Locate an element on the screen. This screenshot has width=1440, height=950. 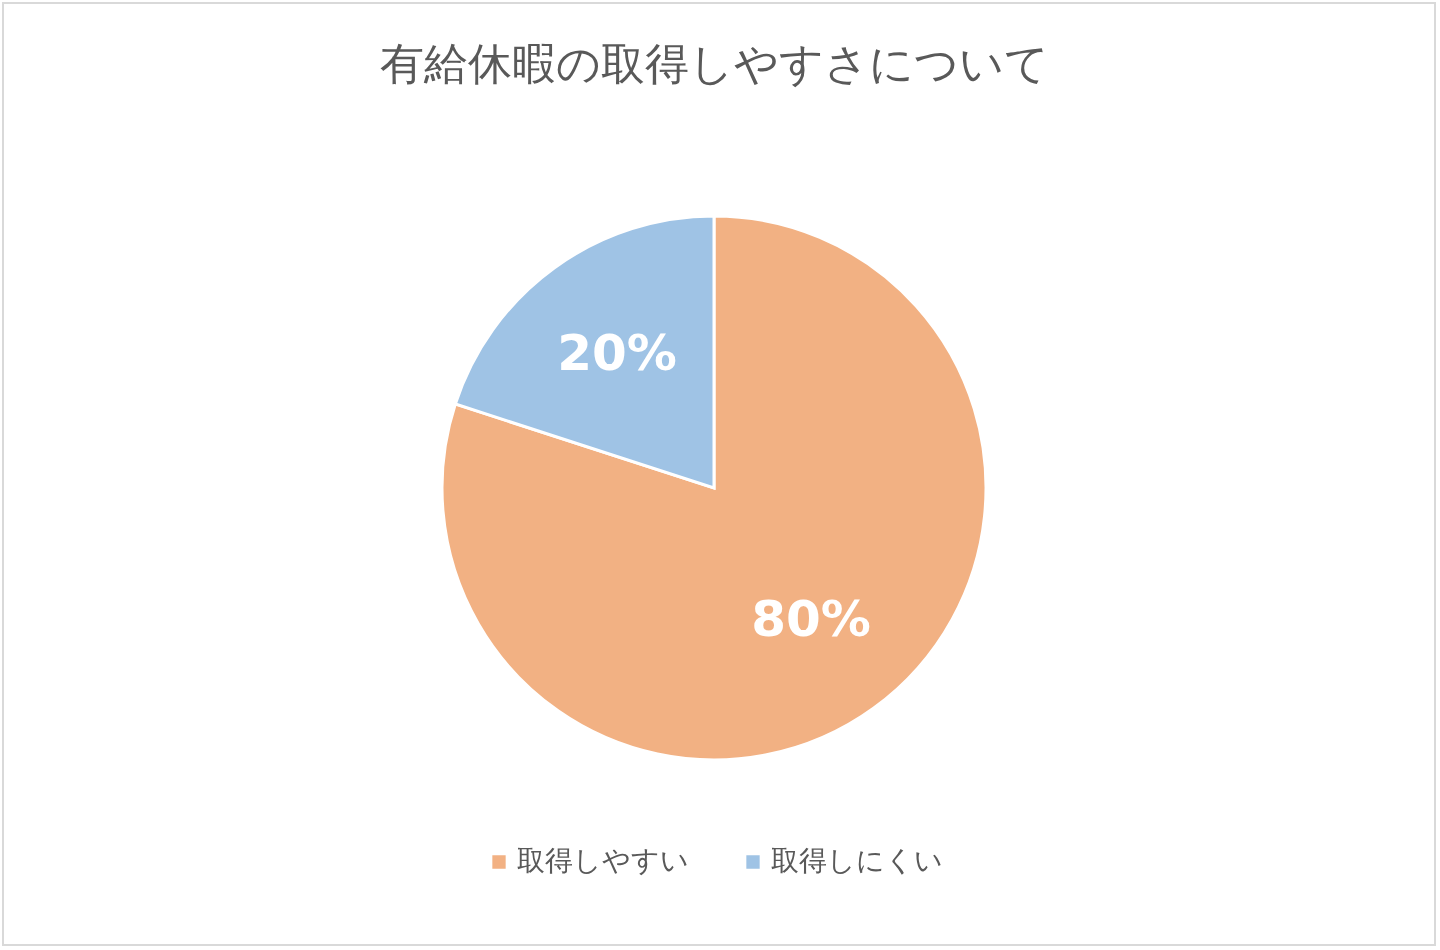
chart-title: 有給休暇の取得しやすさについて is located at coordinates (714, 63).